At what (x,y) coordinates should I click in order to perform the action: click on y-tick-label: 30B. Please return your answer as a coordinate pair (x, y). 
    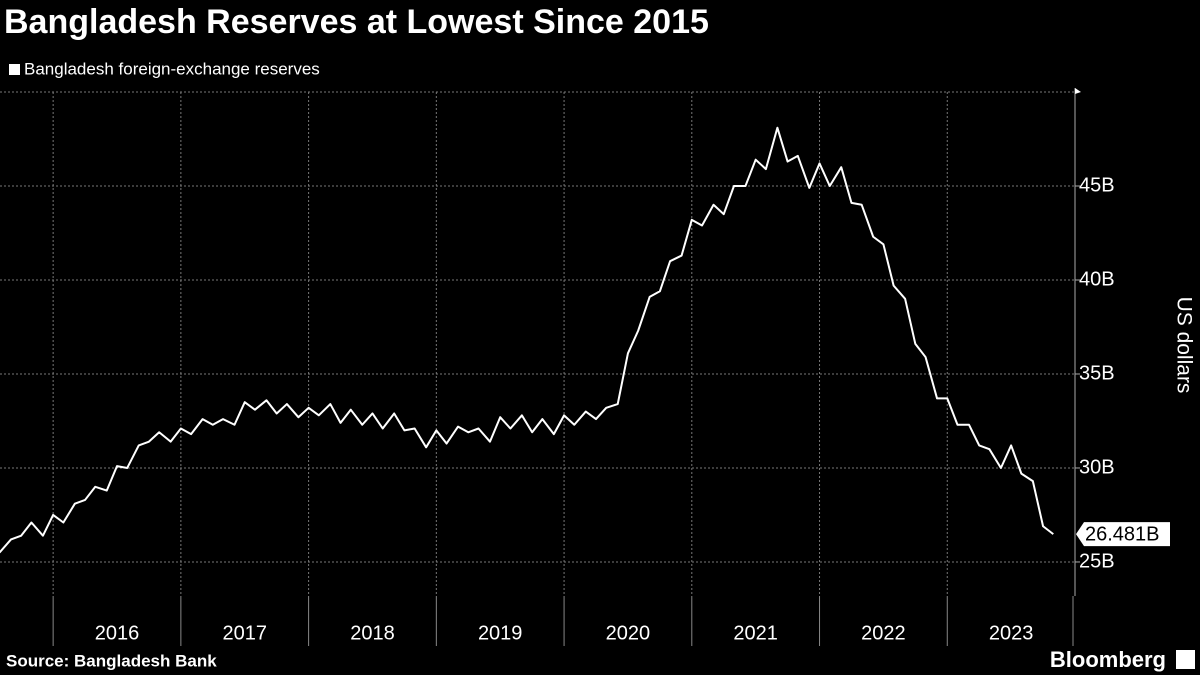
    Looking at the image, I should click on (1097, 467).